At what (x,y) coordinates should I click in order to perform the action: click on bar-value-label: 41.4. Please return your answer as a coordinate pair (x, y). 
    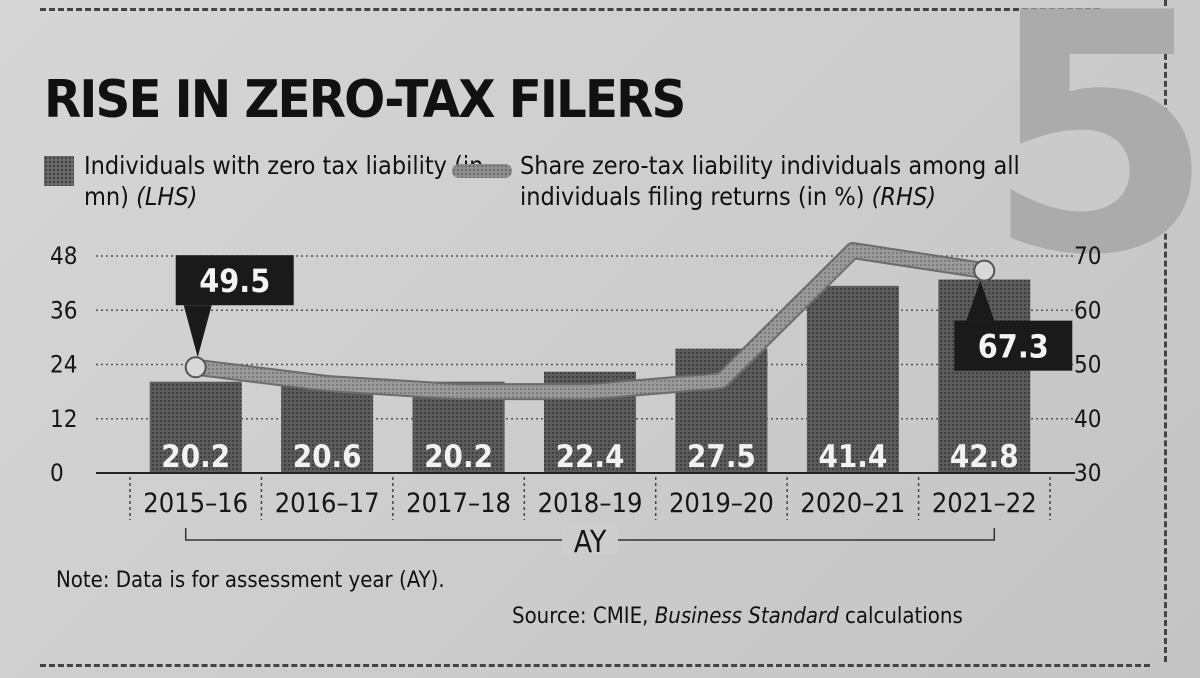
    Looking at the image, I should click on (852, 457).